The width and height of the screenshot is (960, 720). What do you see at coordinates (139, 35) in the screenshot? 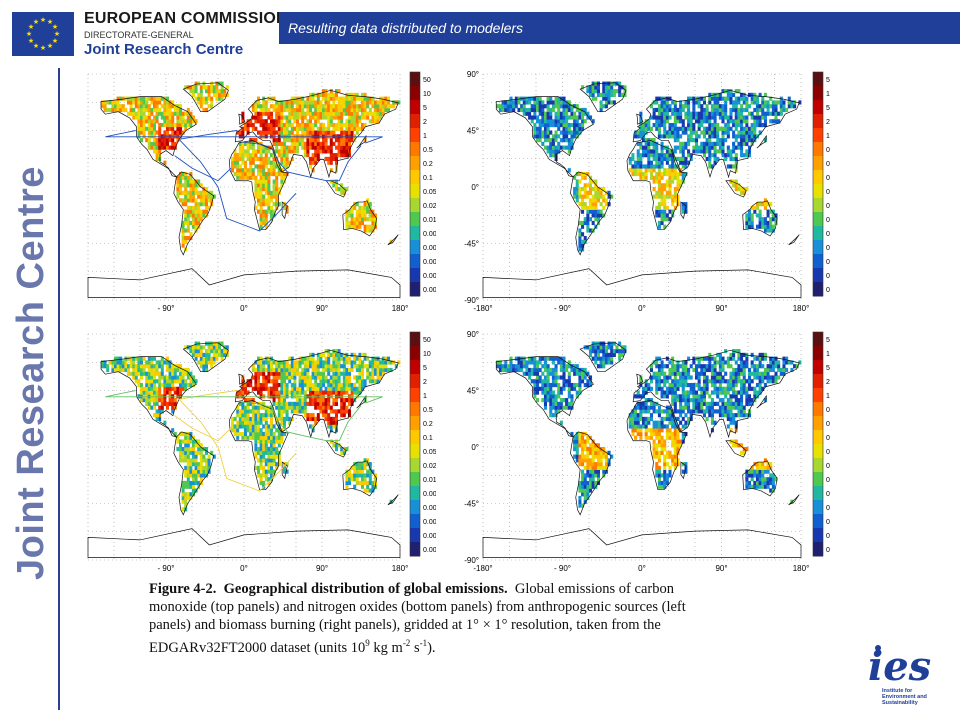
I see `directorate-label: DIRECTORATE-GENERAL` at bounding box center [139, 35].